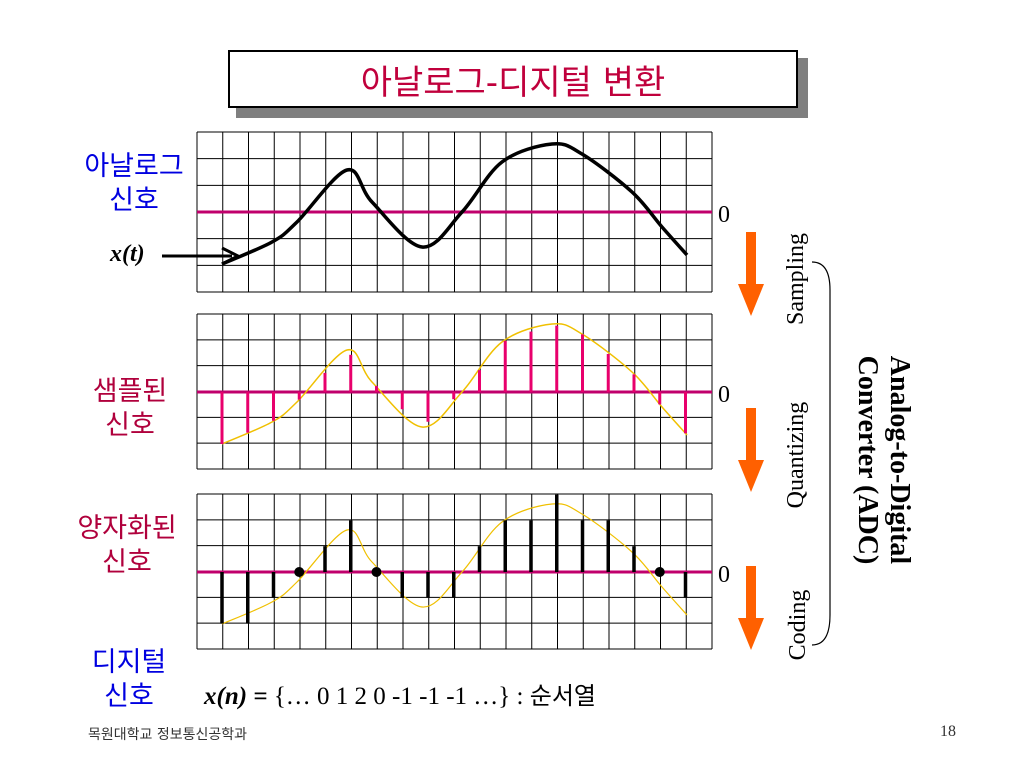  I want to click on footer-university: 목원대학교 정보통신공학과, so click(168, 735).